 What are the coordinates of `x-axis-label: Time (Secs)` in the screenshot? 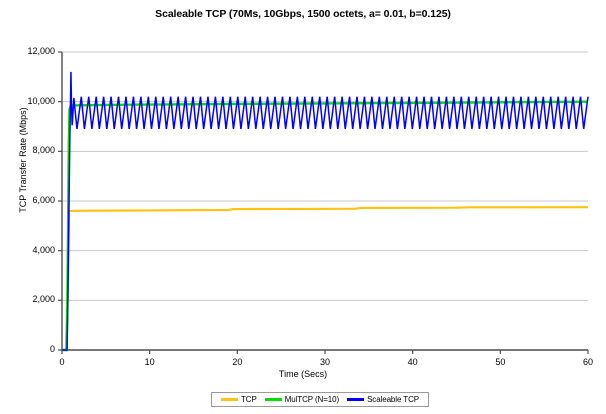 It's located at (303, 374).